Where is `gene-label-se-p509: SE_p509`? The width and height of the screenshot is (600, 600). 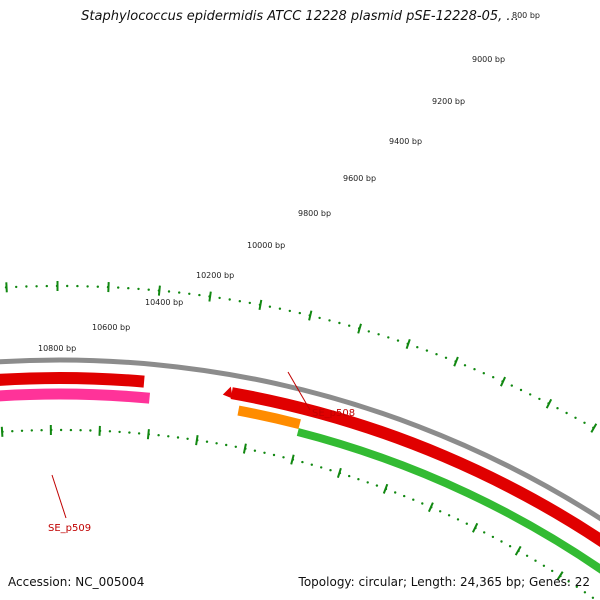
gene-label-se-p509: SE_p509 is located at coordinates (69, 528).